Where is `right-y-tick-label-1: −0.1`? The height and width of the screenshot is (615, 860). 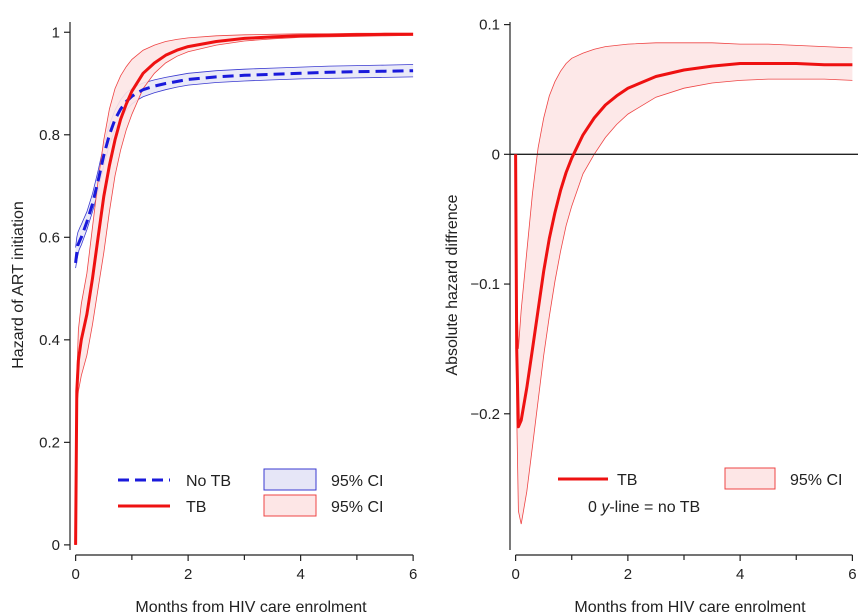
right-y-tick-label-1: −0.1 is located at coordinates (485, 284).